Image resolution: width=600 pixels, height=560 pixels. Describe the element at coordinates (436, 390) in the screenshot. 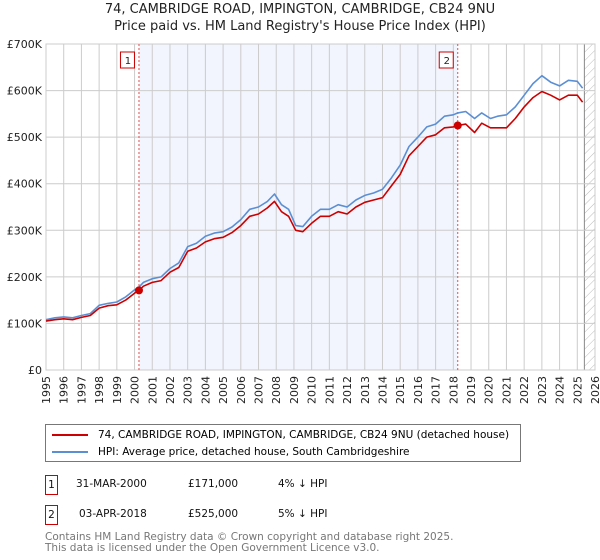

I see `x-tick-label: 2017` at that location.